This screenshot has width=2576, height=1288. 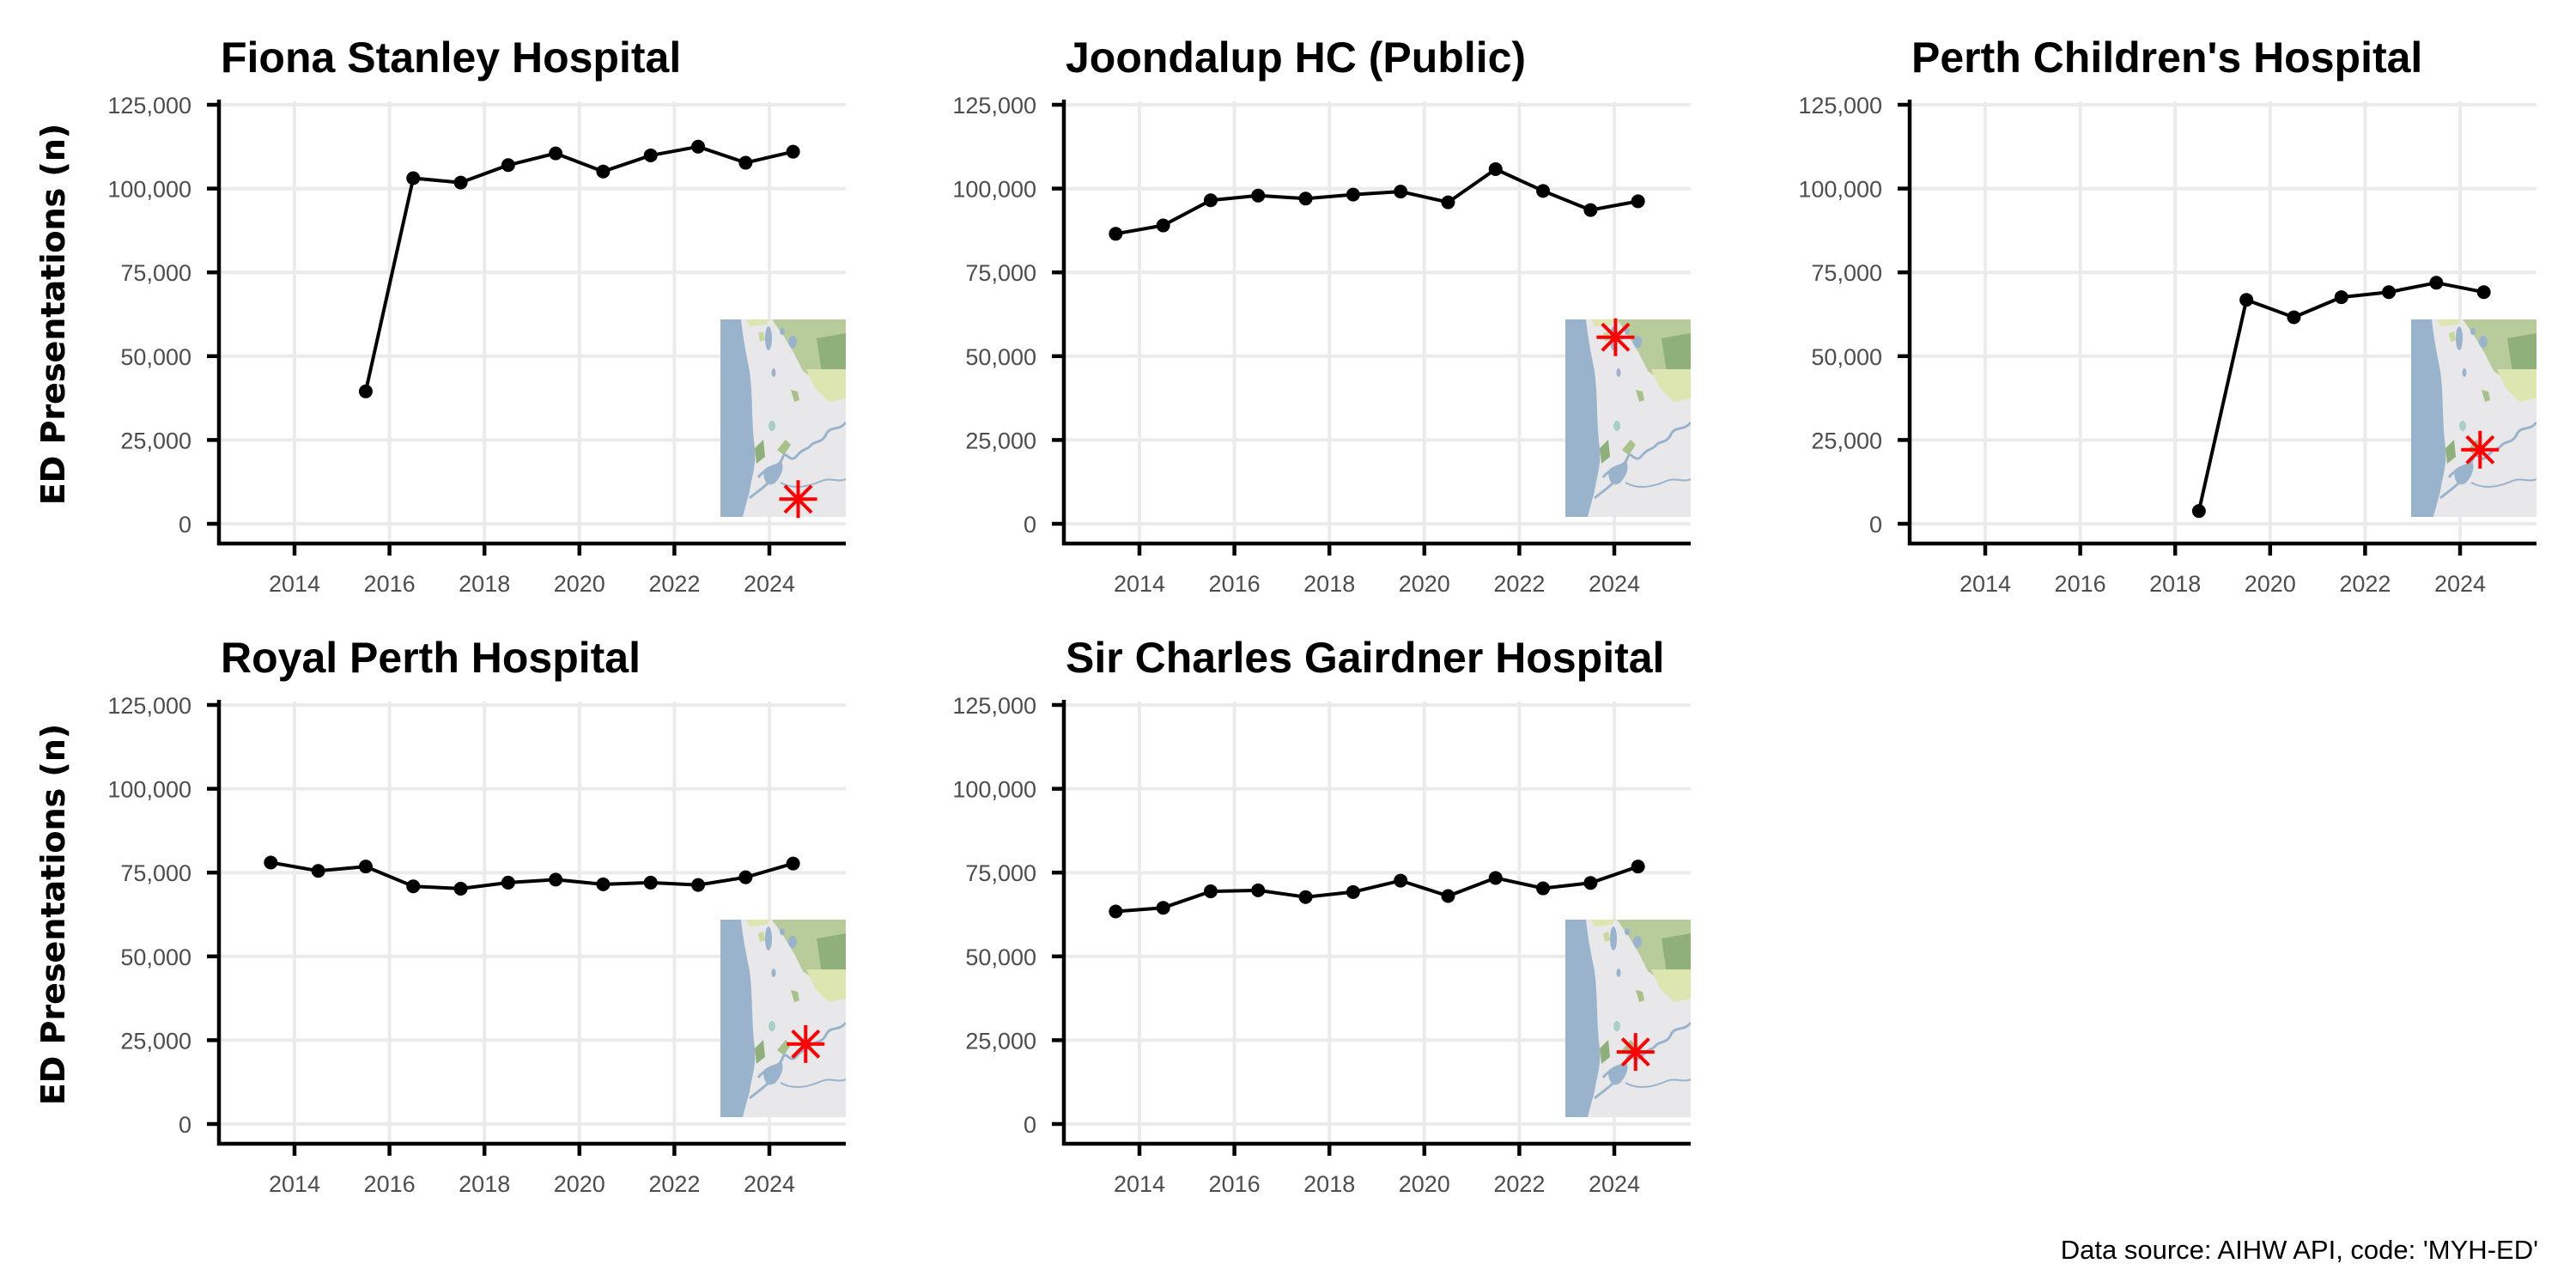 What do you see at coordinates (451, 58) in the screenshot?
I see `panel-title: Fiona Stanley Hospital` at bounding box center [451, 58].